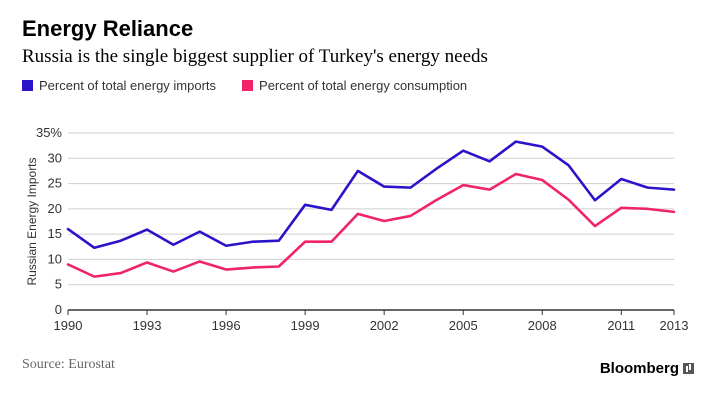  What do you see at coordinates (58, 284) in the screenshot?
I see `y-tick-label-5: 5` at bounding box center [58, 284].